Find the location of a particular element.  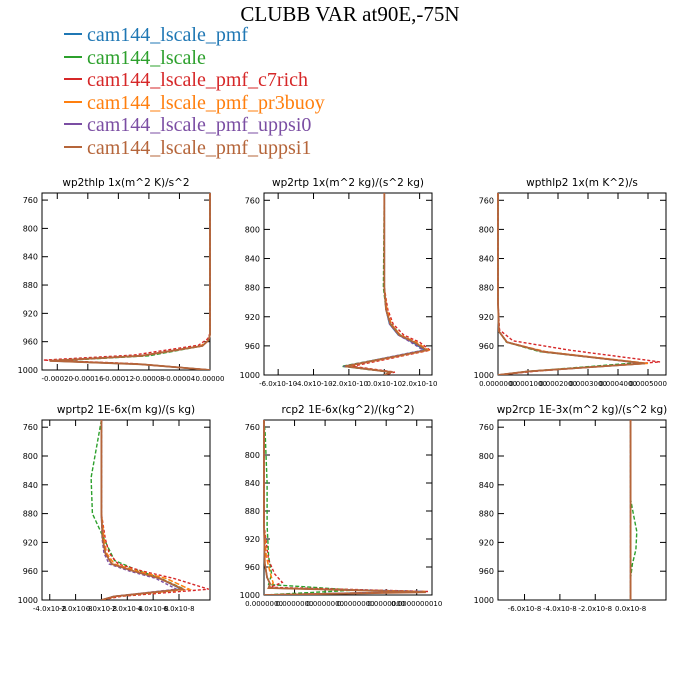

x-tick-label: -0.00004 is located at coordinates (180, 379).